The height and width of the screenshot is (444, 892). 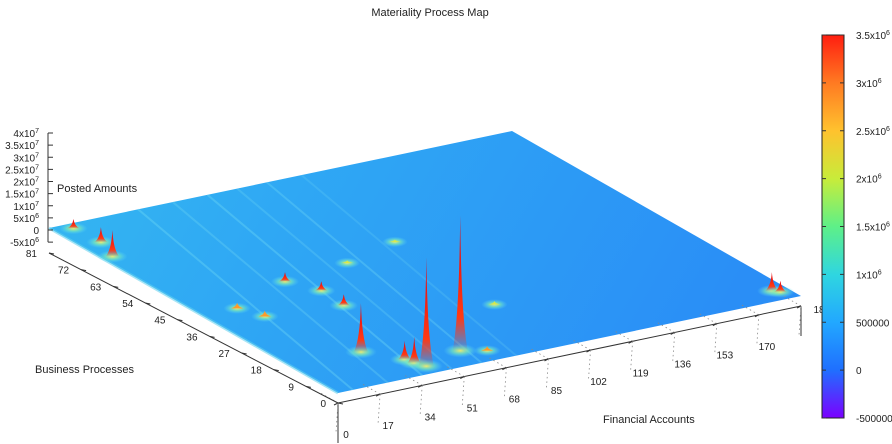 What do you see at coordinates (323, 404) in the screenshot?
I see `y-tick-label: 0` at bounding box center [323, 404].